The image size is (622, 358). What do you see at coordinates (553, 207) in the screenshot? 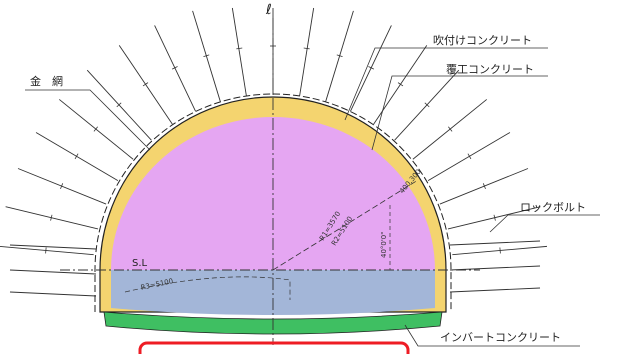
I see `rock-bolt-label: ロックボルト` at bounding box center [553, 207].